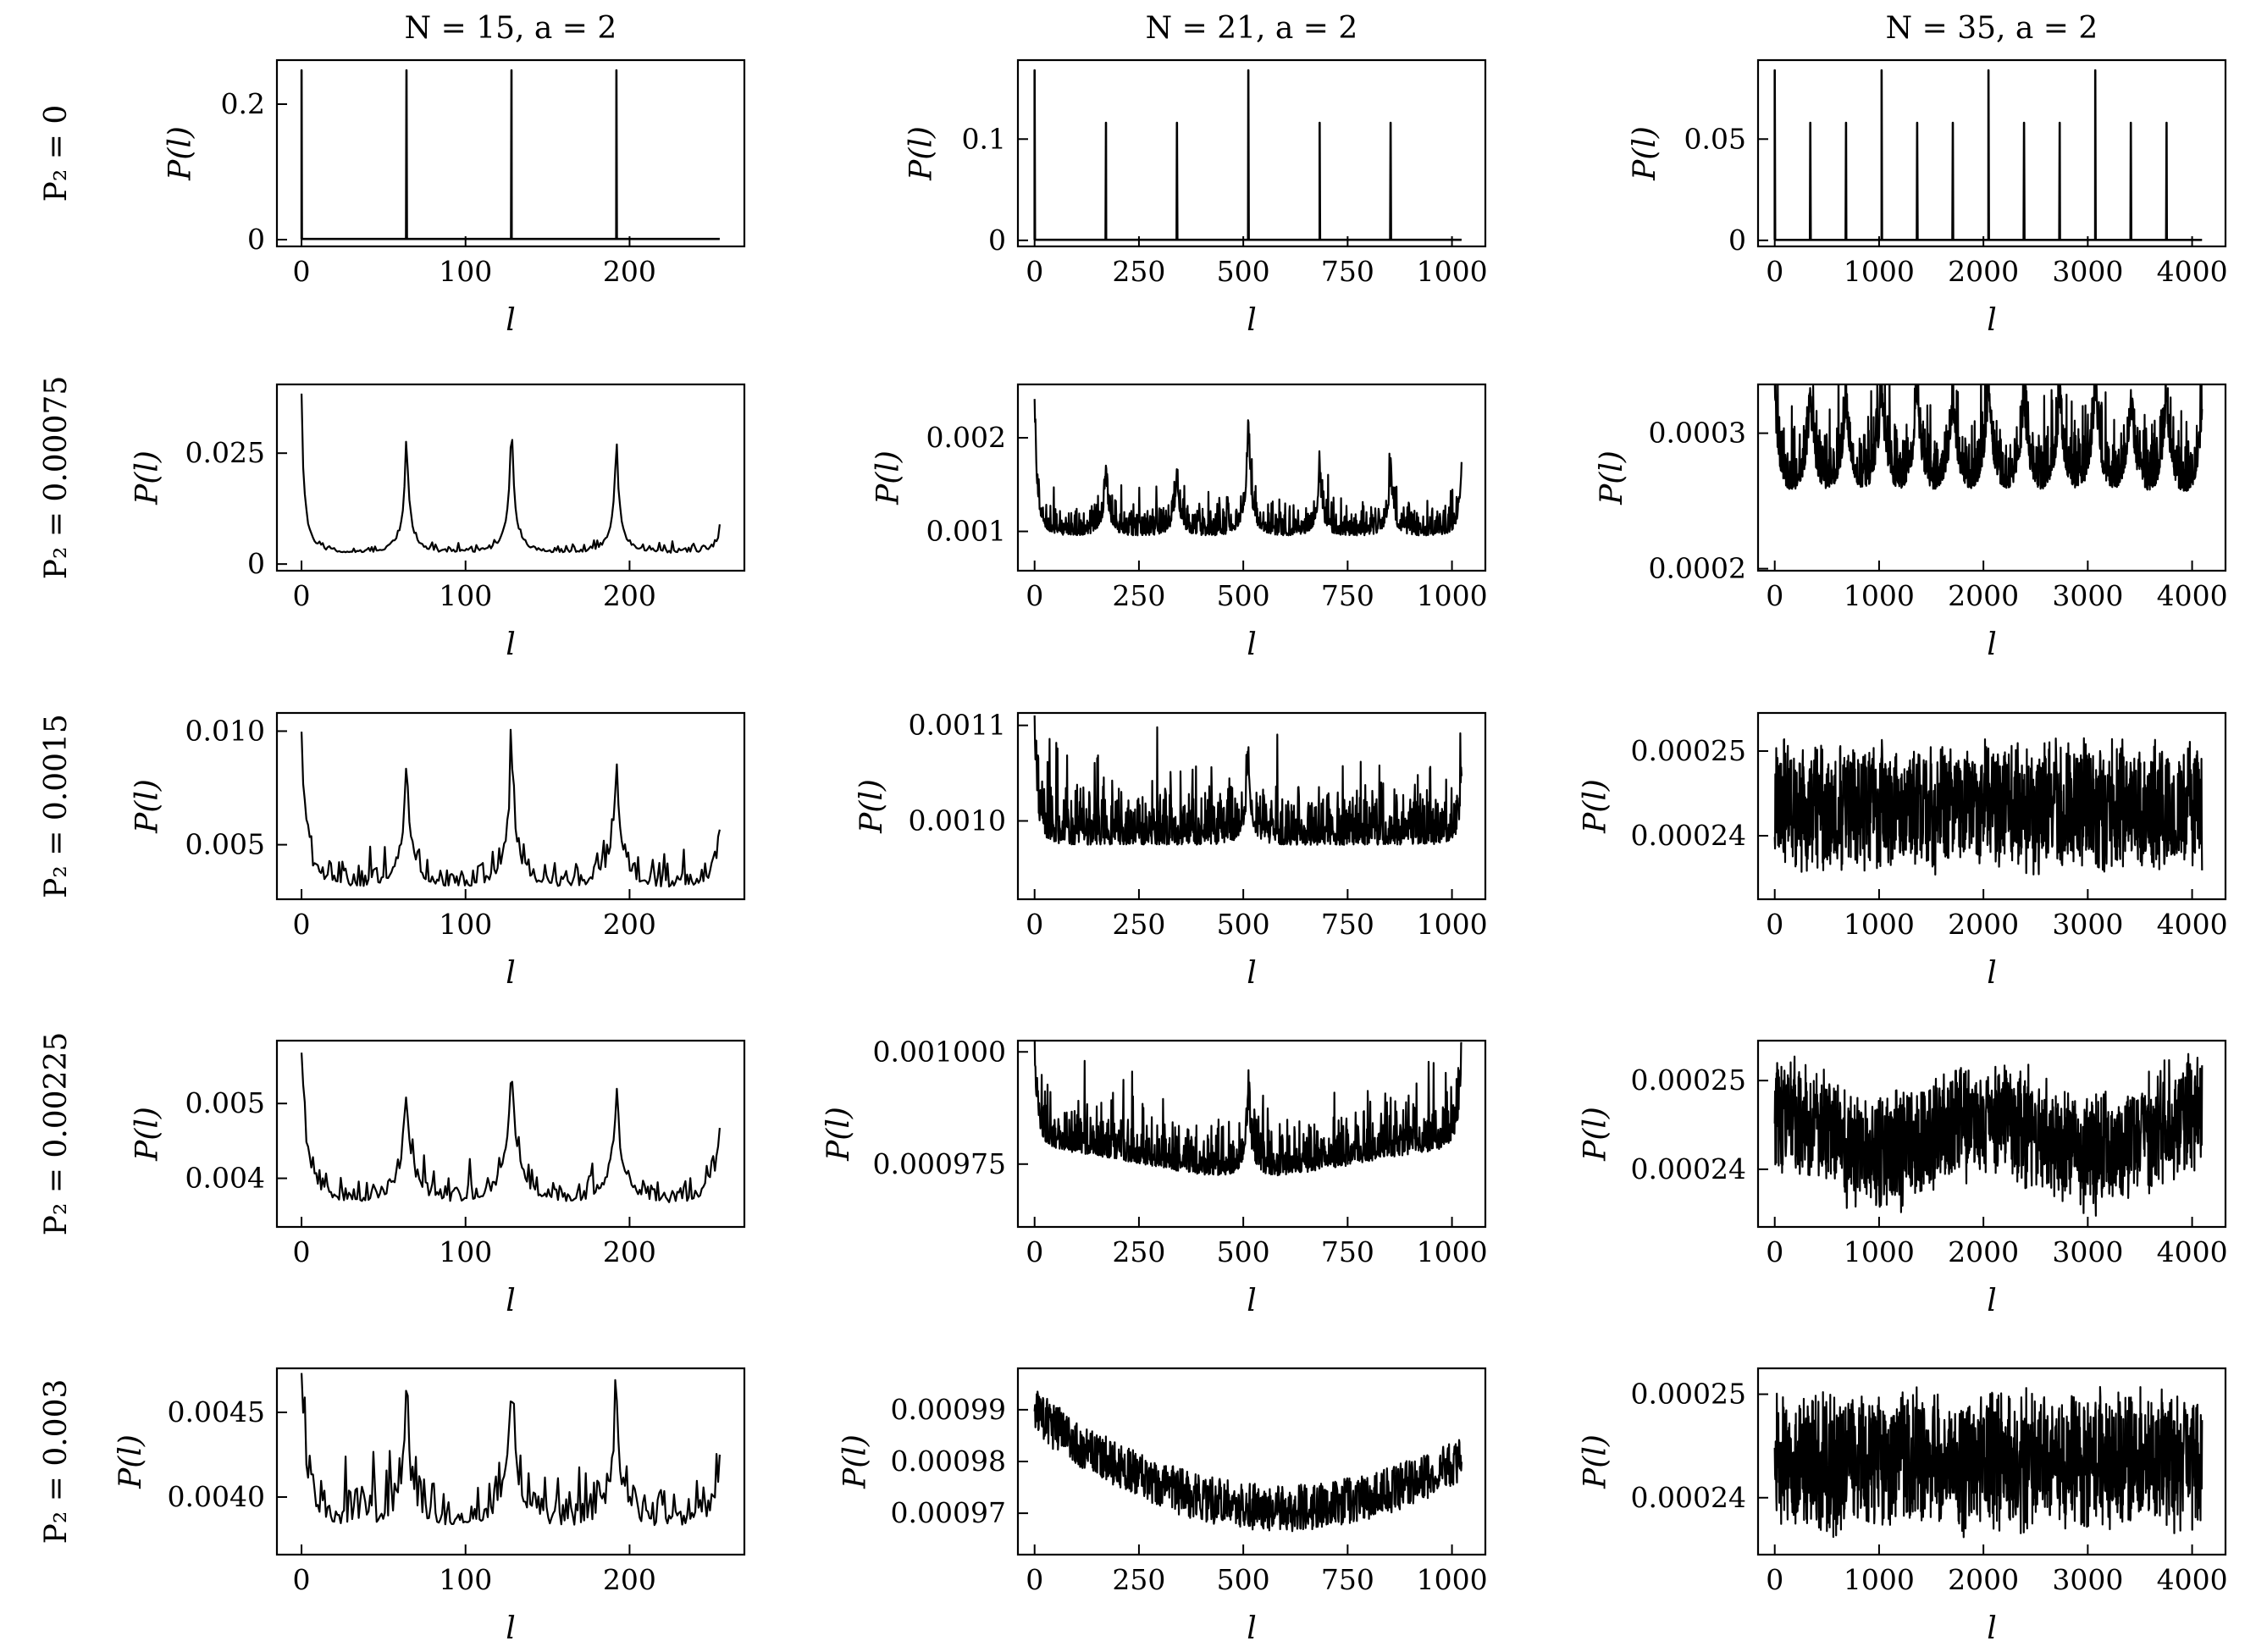 The height and width of the screenshot is (1652, 2267). What do you see at coordinates (939, 1051) in the screenshot?
I see `y-tick-label: 0.001000` at bounding box center [939, 1051].